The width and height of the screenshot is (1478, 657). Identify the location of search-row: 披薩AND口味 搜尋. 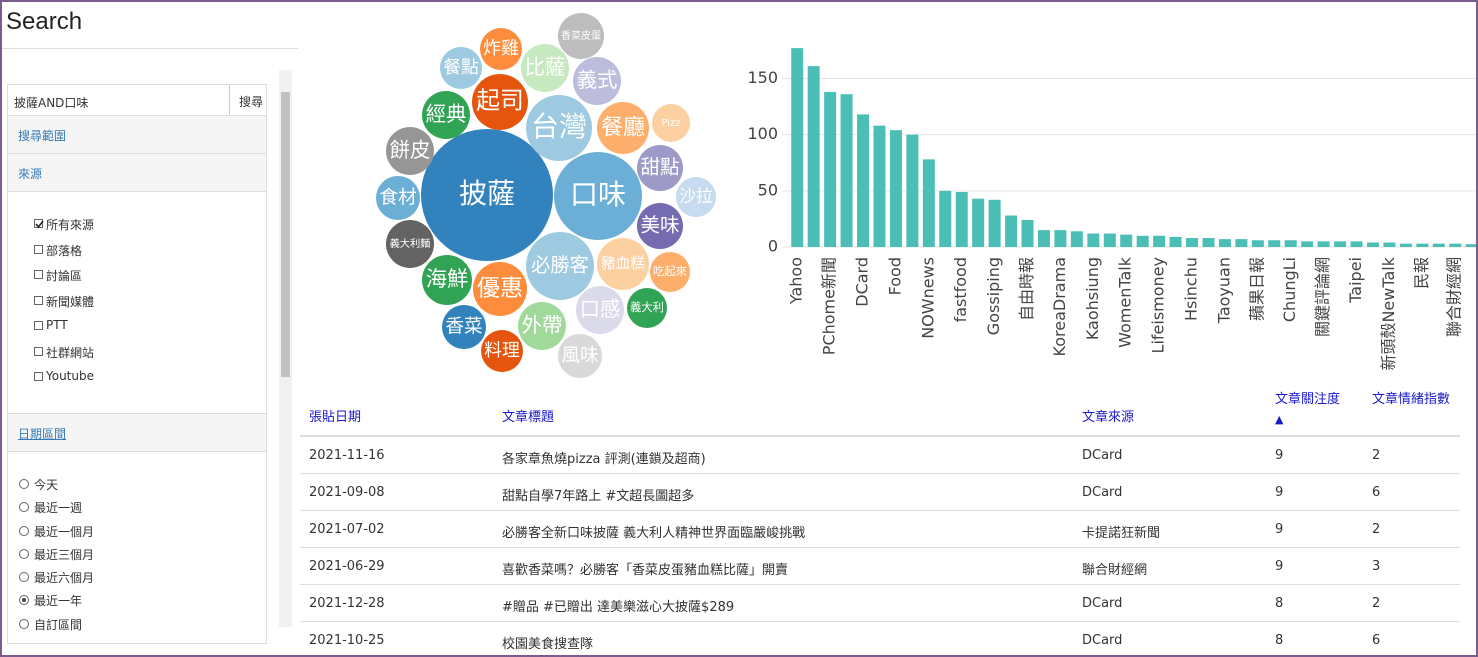
(137, 100).